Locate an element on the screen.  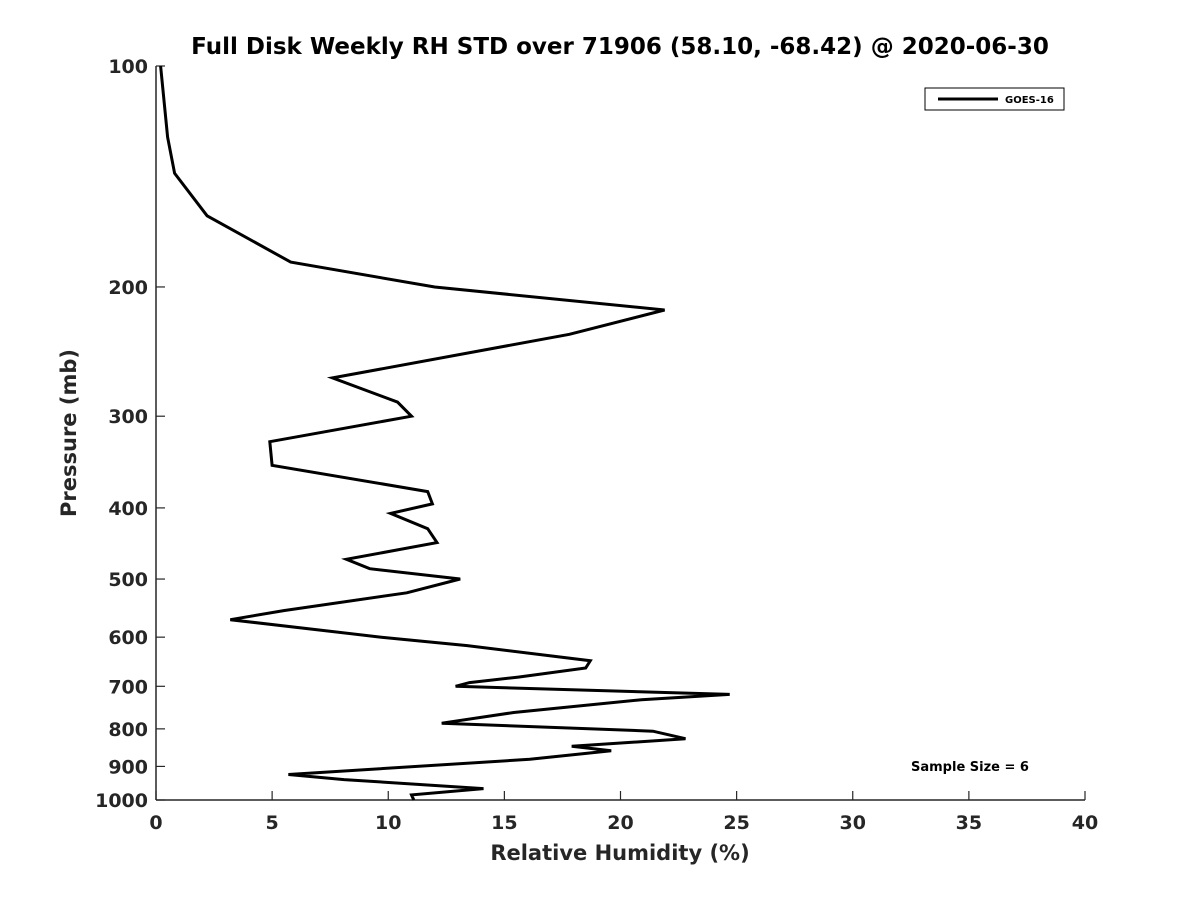
x-tick-label: 10 is located at coordinates (388, 823).